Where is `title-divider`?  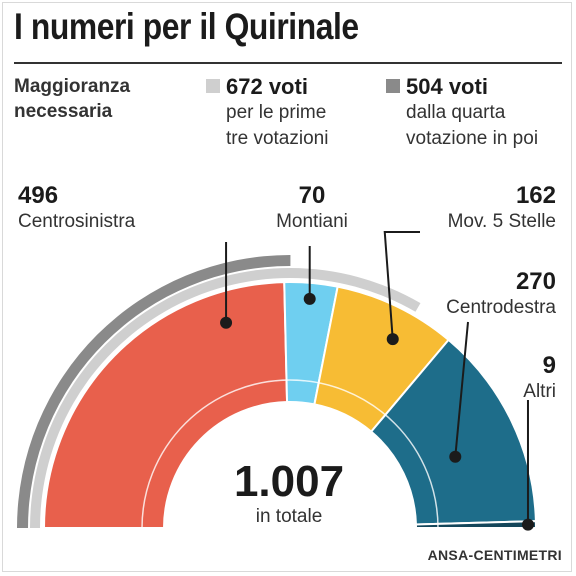 title-divider is located at coordinates (288, 63).